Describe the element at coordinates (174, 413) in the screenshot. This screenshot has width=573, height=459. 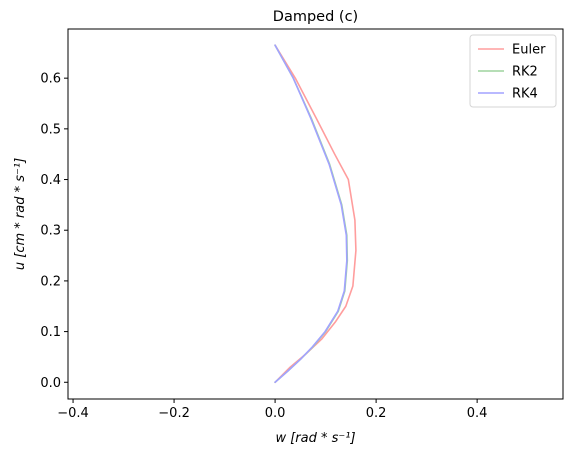
I see `x-tick-label: −0.2` at that location.